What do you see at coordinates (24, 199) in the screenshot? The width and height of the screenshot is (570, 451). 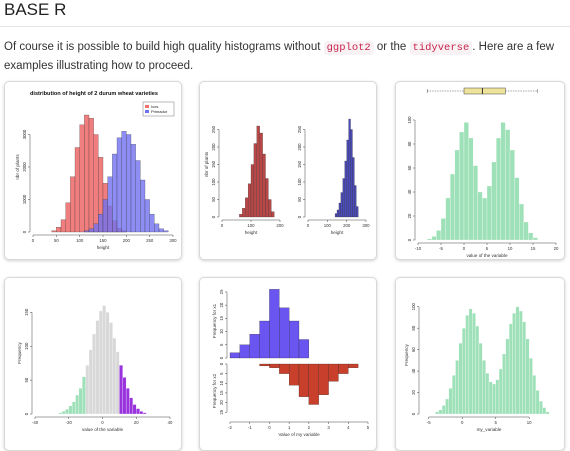 I see `y-tick-label: 1000` at bounding box center [24, 199].